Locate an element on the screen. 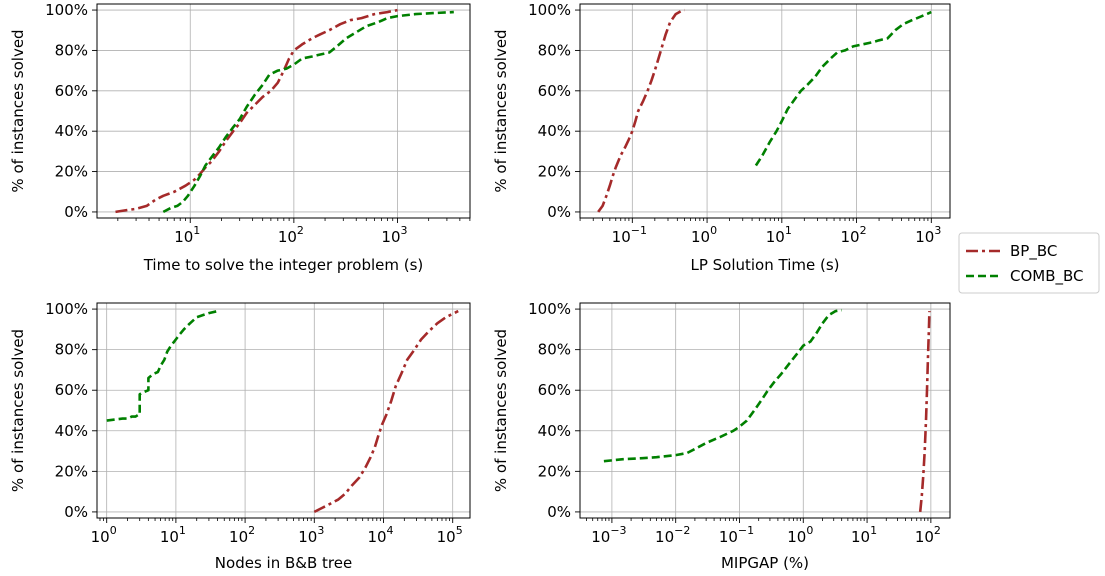  x-tick-exponent: 5 is located at coordinates (459, 530).